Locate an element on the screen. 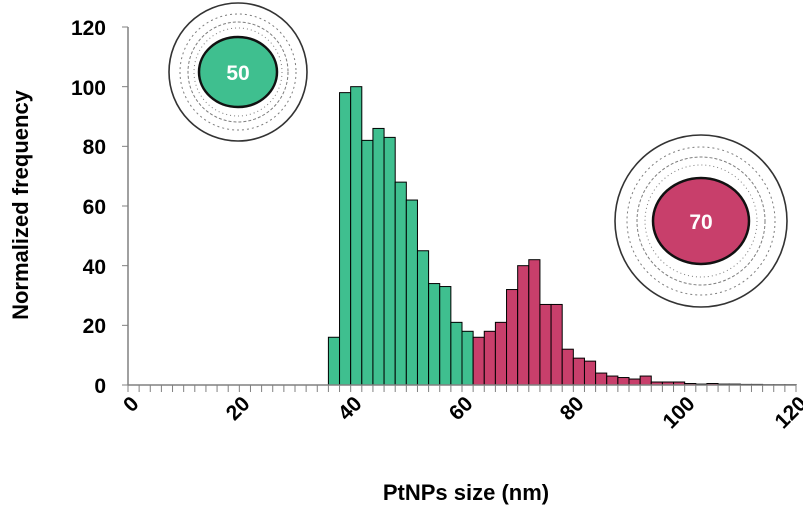  y-tick-label-80: 80 is located at coordinates (94, 147).